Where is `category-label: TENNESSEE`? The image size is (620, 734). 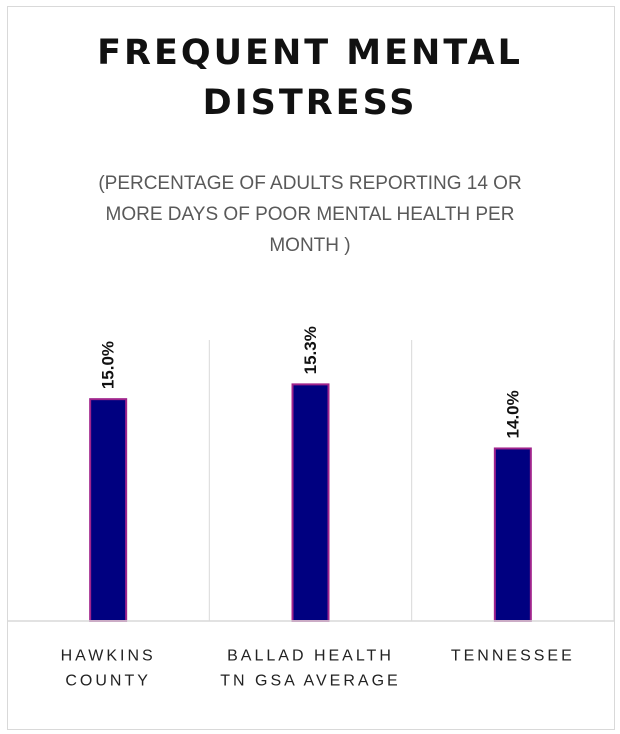
category-label: TENNESSEE is located at coordinates (513, 656).